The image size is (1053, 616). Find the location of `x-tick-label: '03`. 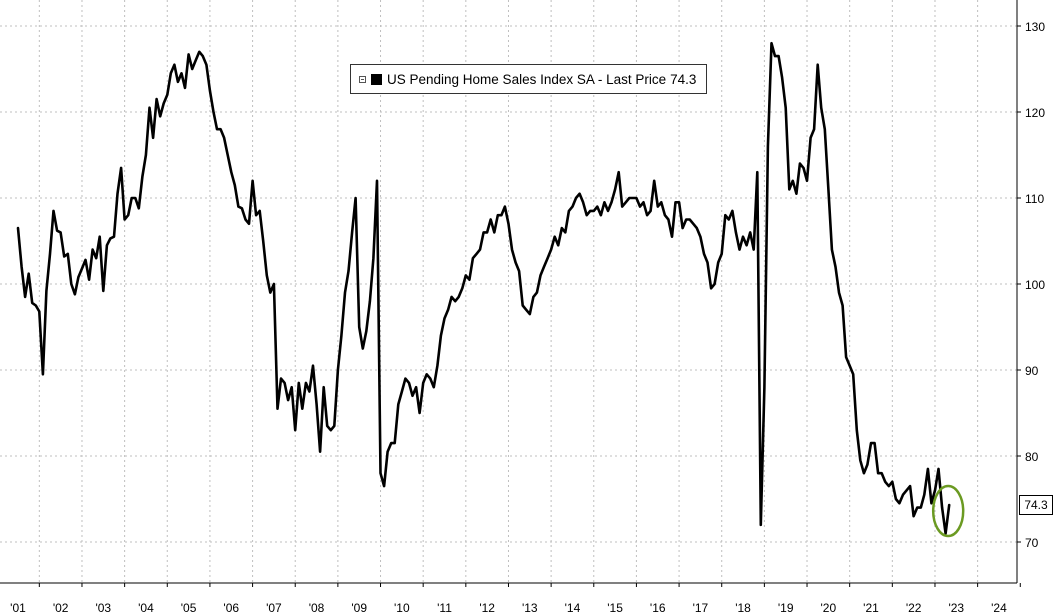

x-tick-label: '03 is located at coordinates (103, 608).